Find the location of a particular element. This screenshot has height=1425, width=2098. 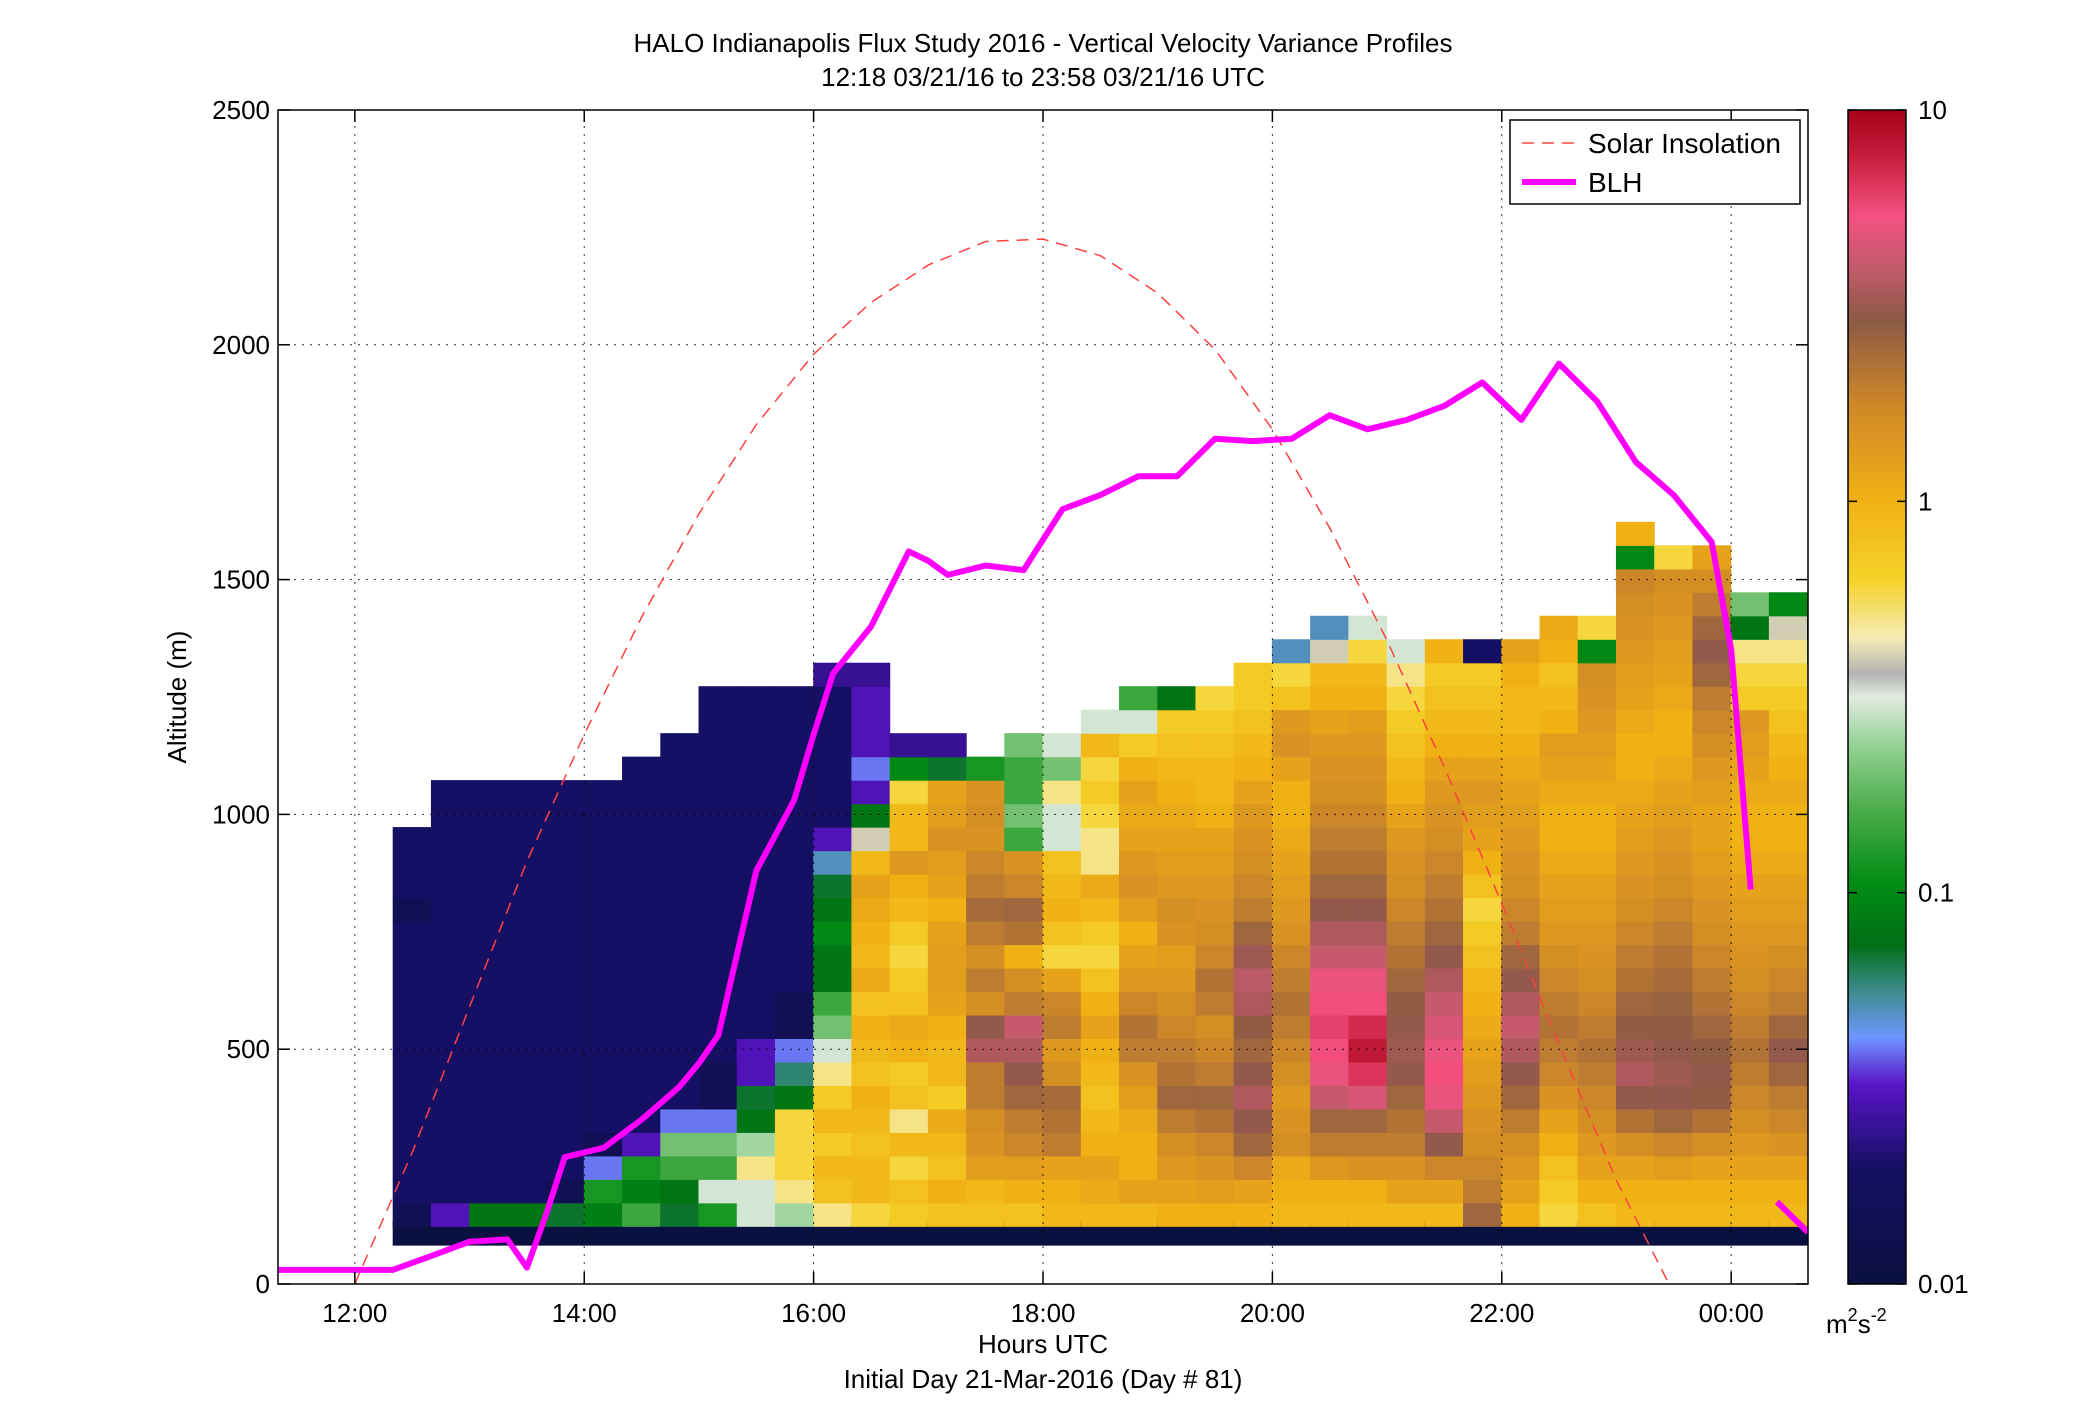

x-tick-label: 16:00 is located at coordinates (813, 1313).